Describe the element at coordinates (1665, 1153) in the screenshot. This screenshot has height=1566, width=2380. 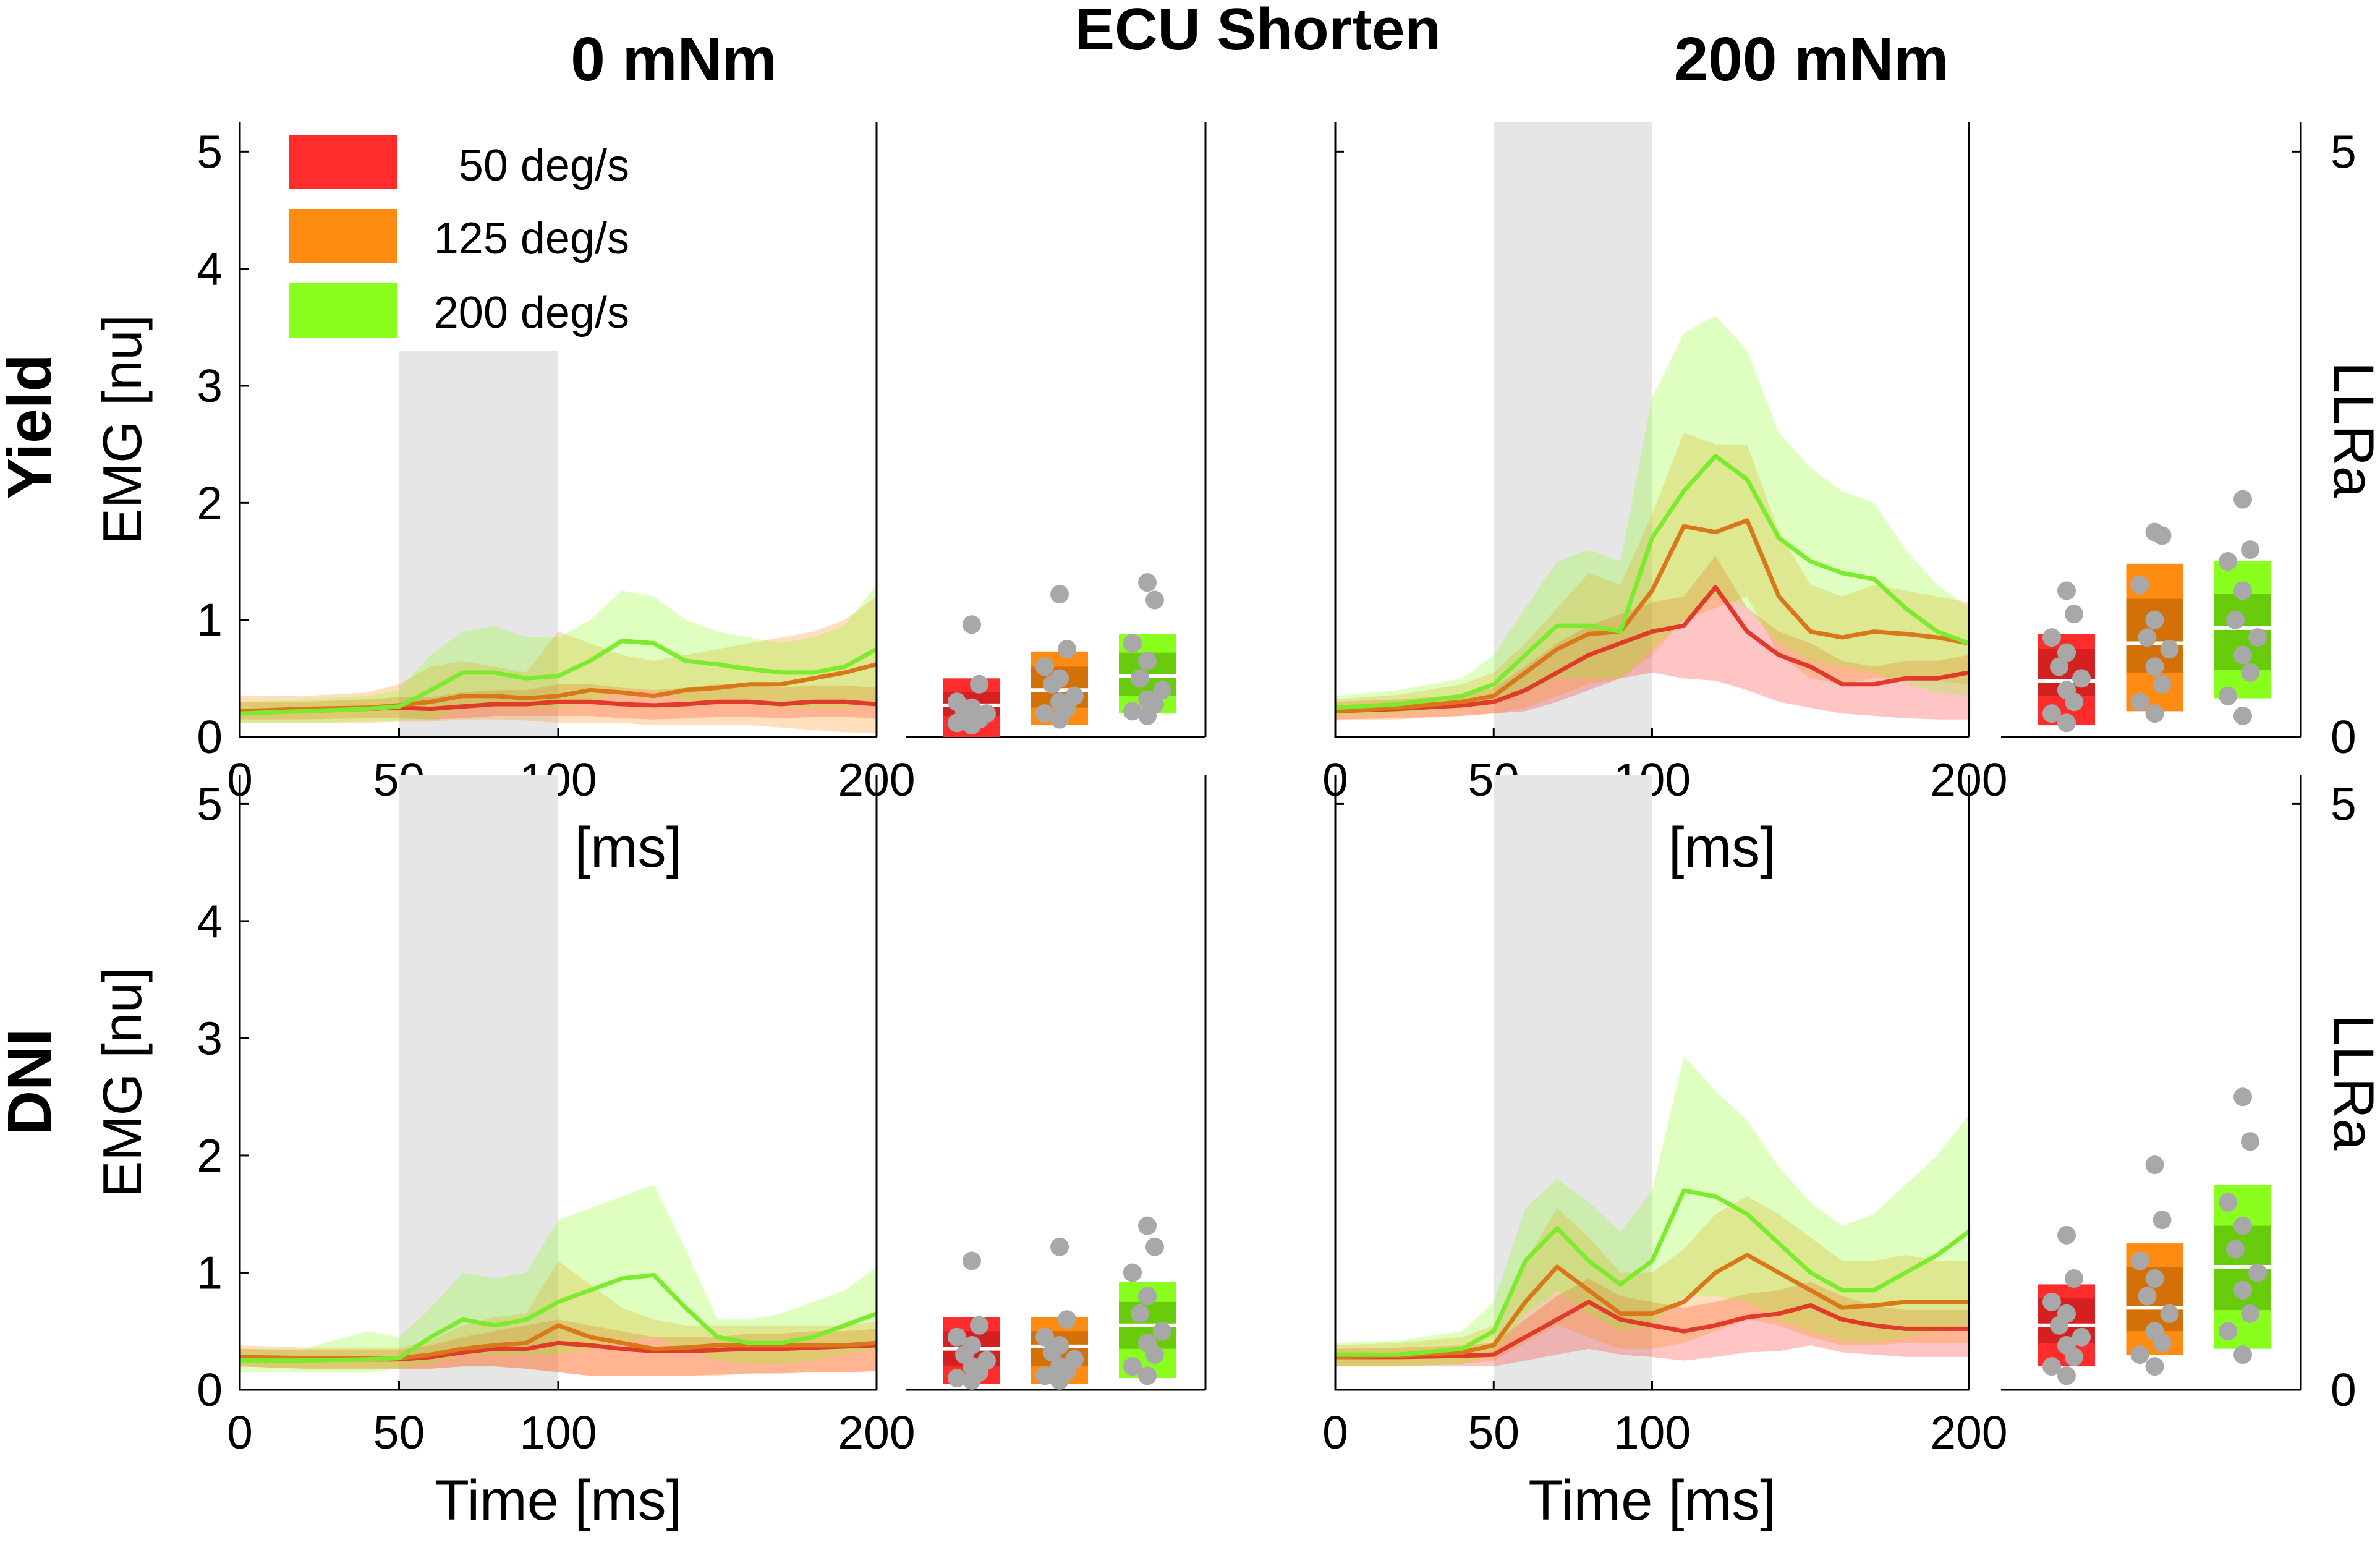
I see `panel-dni-200mnm: 0 50 100 200 Time [ms]` at that location.